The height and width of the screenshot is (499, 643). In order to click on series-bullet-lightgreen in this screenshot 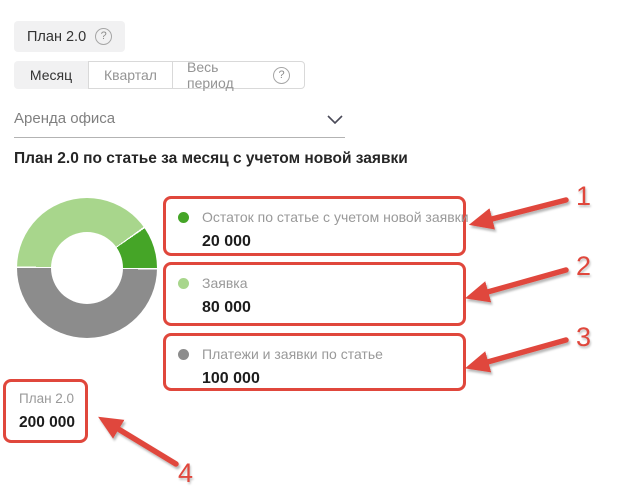, I will do `click(183, 283)`.